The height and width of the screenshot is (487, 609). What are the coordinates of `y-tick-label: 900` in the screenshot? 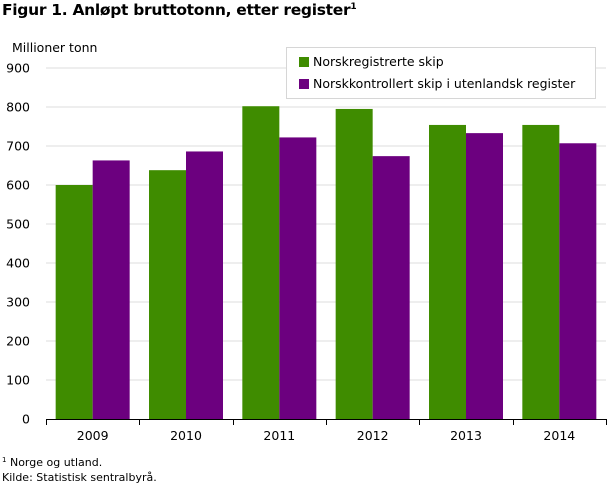 It's located at (18, 68).